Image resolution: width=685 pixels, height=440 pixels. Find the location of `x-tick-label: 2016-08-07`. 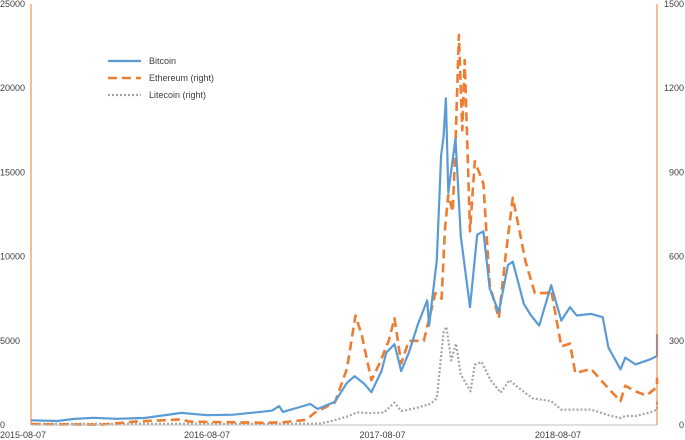

x-tick-label: 2016-08-07 is located at coordinates (207, 435).